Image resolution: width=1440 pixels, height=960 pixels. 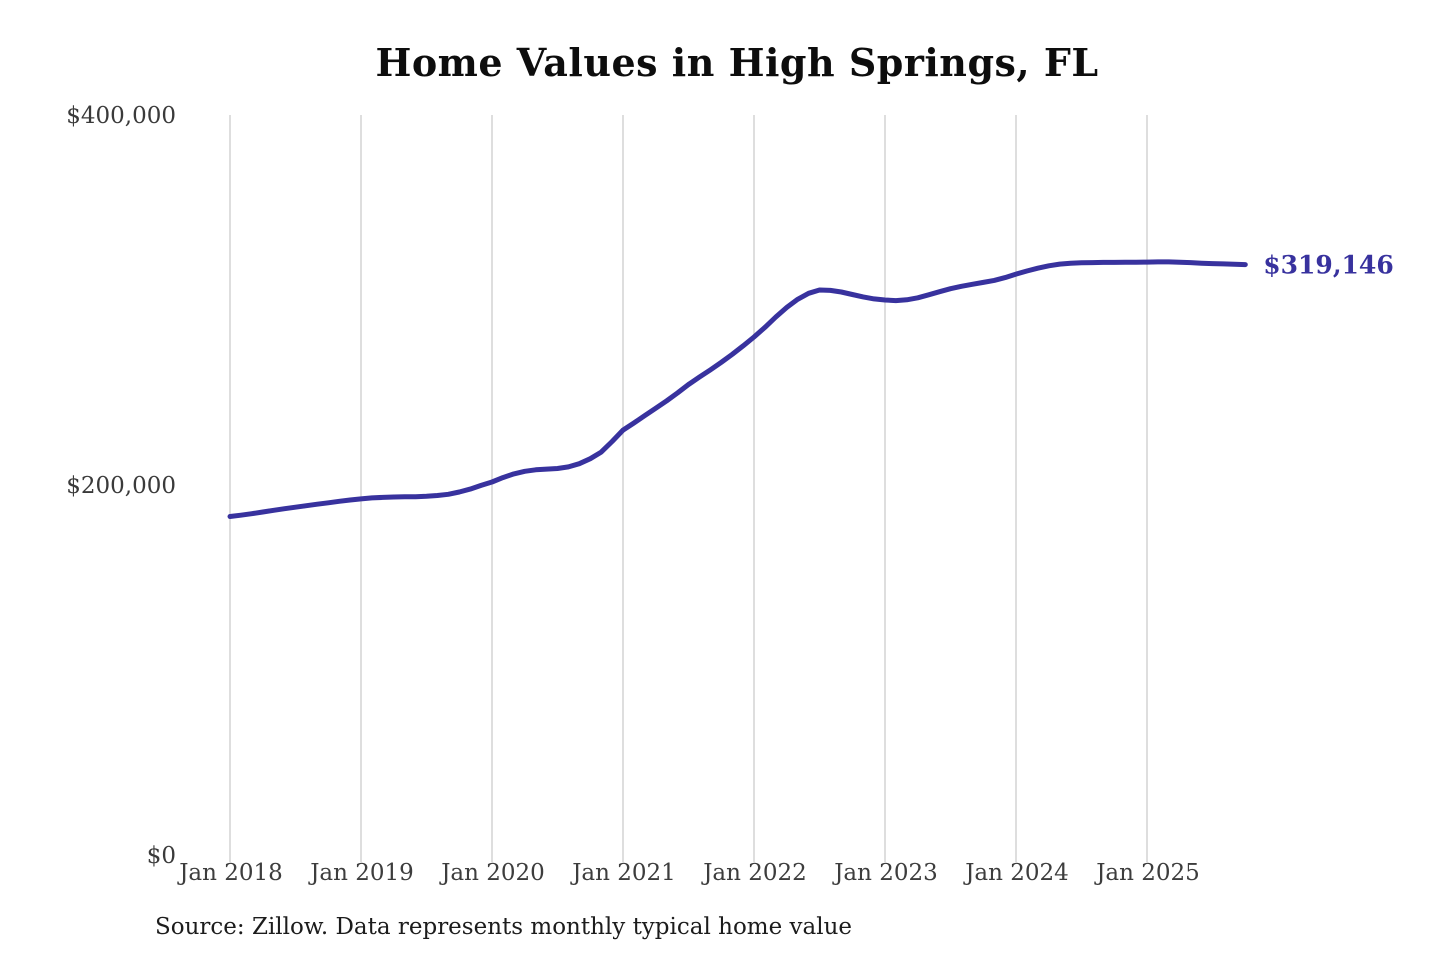 What do you see at coordinates (121, 116) in the screenshot?
I see `y-tick-label: $400,000` at bounding box center [121, 116].